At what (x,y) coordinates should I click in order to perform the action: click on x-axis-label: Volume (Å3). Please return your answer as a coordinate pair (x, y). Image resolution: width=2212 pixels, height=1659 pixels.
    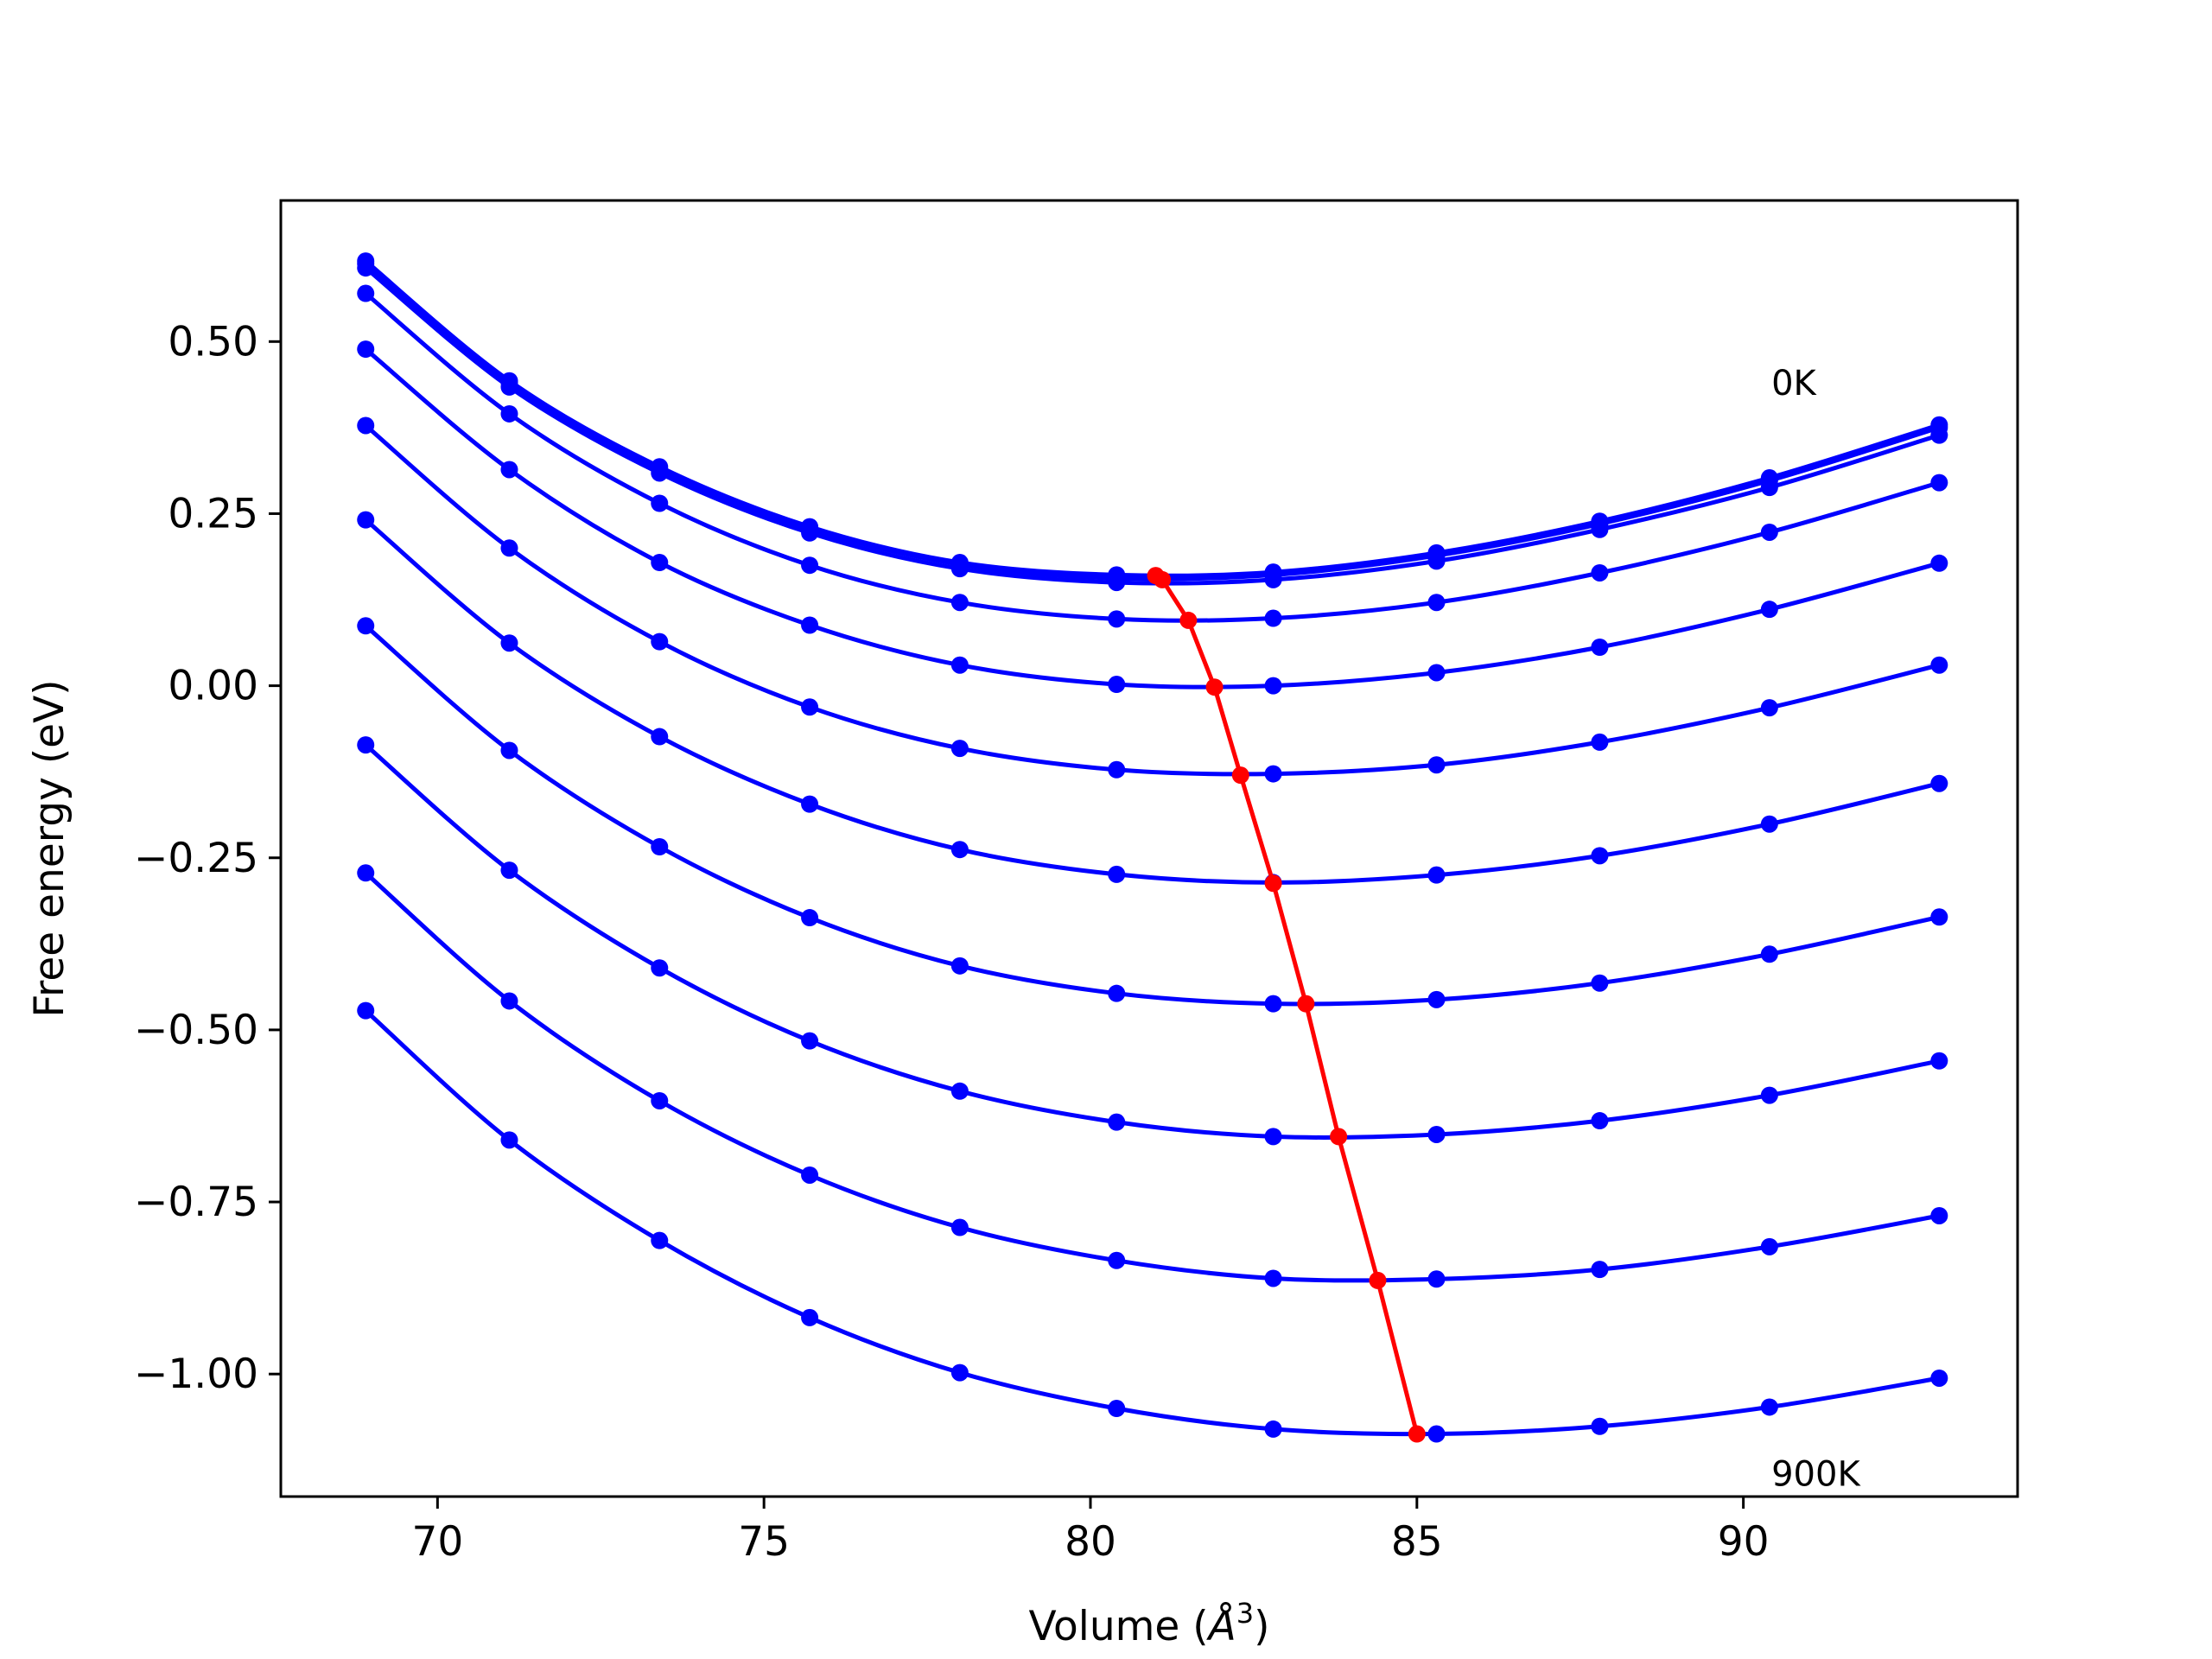
    Looking at the image, I should click on (1149, 1623).